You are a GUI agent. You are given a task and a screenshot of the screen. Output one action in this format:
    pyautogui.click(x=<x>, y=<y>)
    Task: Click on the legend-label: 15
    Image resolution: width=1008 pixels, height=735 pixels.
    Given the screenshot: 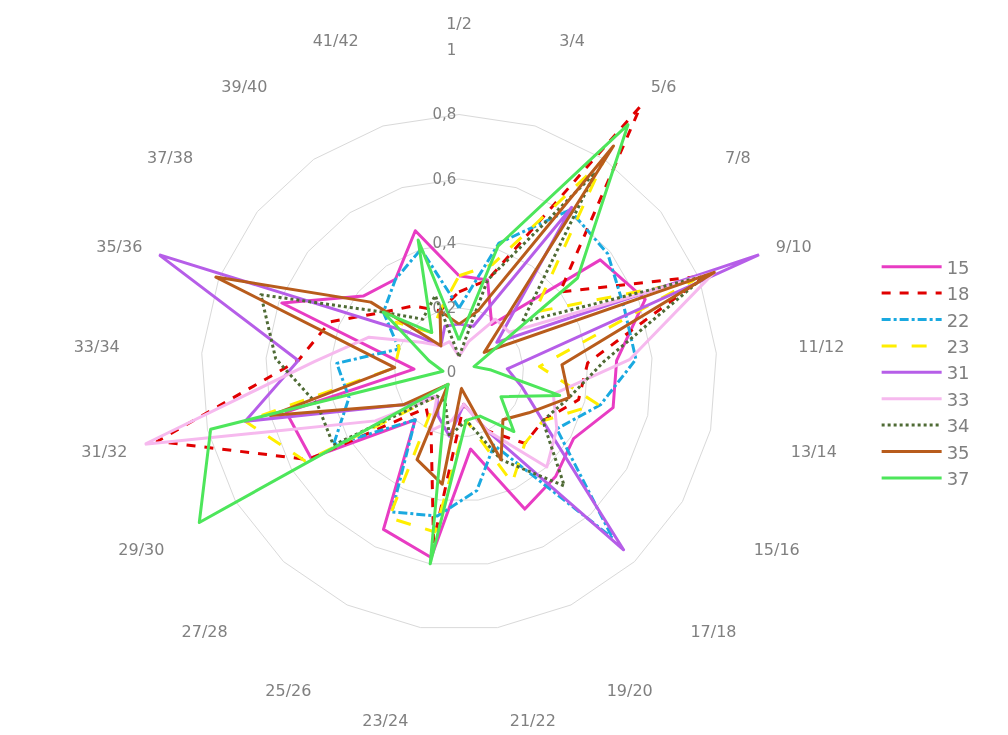 What is the action you would take?
    pyautogui.click(x=958, y=267)
    